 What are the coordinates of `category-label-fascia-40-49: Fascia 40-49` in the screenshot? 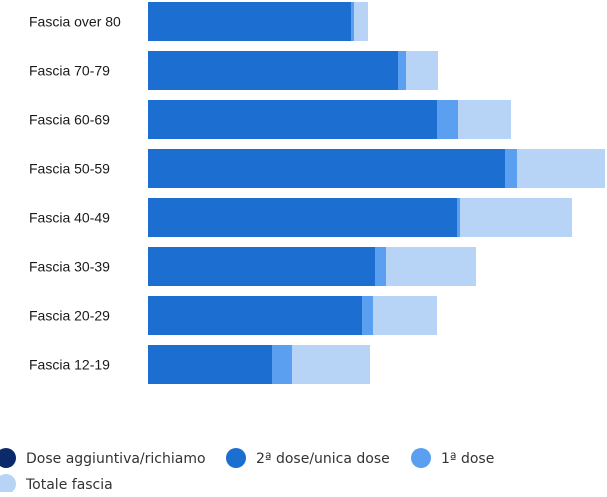 It's located at (69, 218).